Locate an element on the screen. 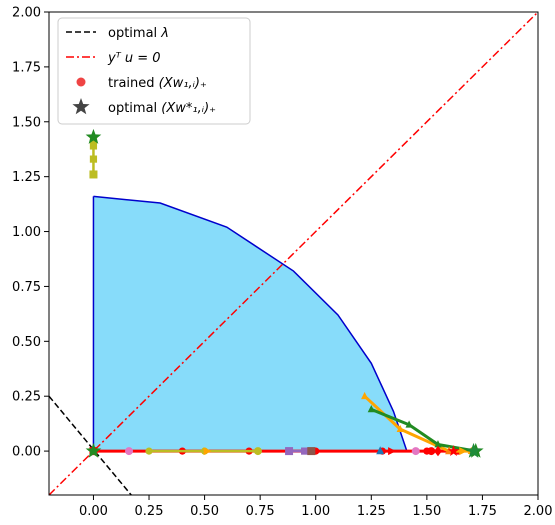 This screenshot has width=555, height=525. legend-label-2: trained (Xw₁,ᵢ)₊ is located at coordinates (157, 83).